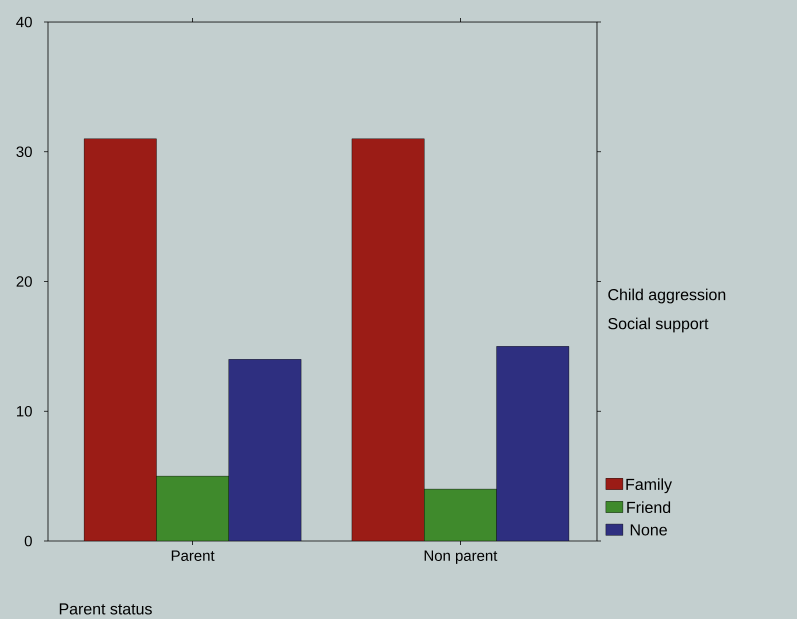  What do you see at coordinates (461, 557) in the screenshot?
I see `x-tick-label: Non parent` at bounding box center [461, 557].